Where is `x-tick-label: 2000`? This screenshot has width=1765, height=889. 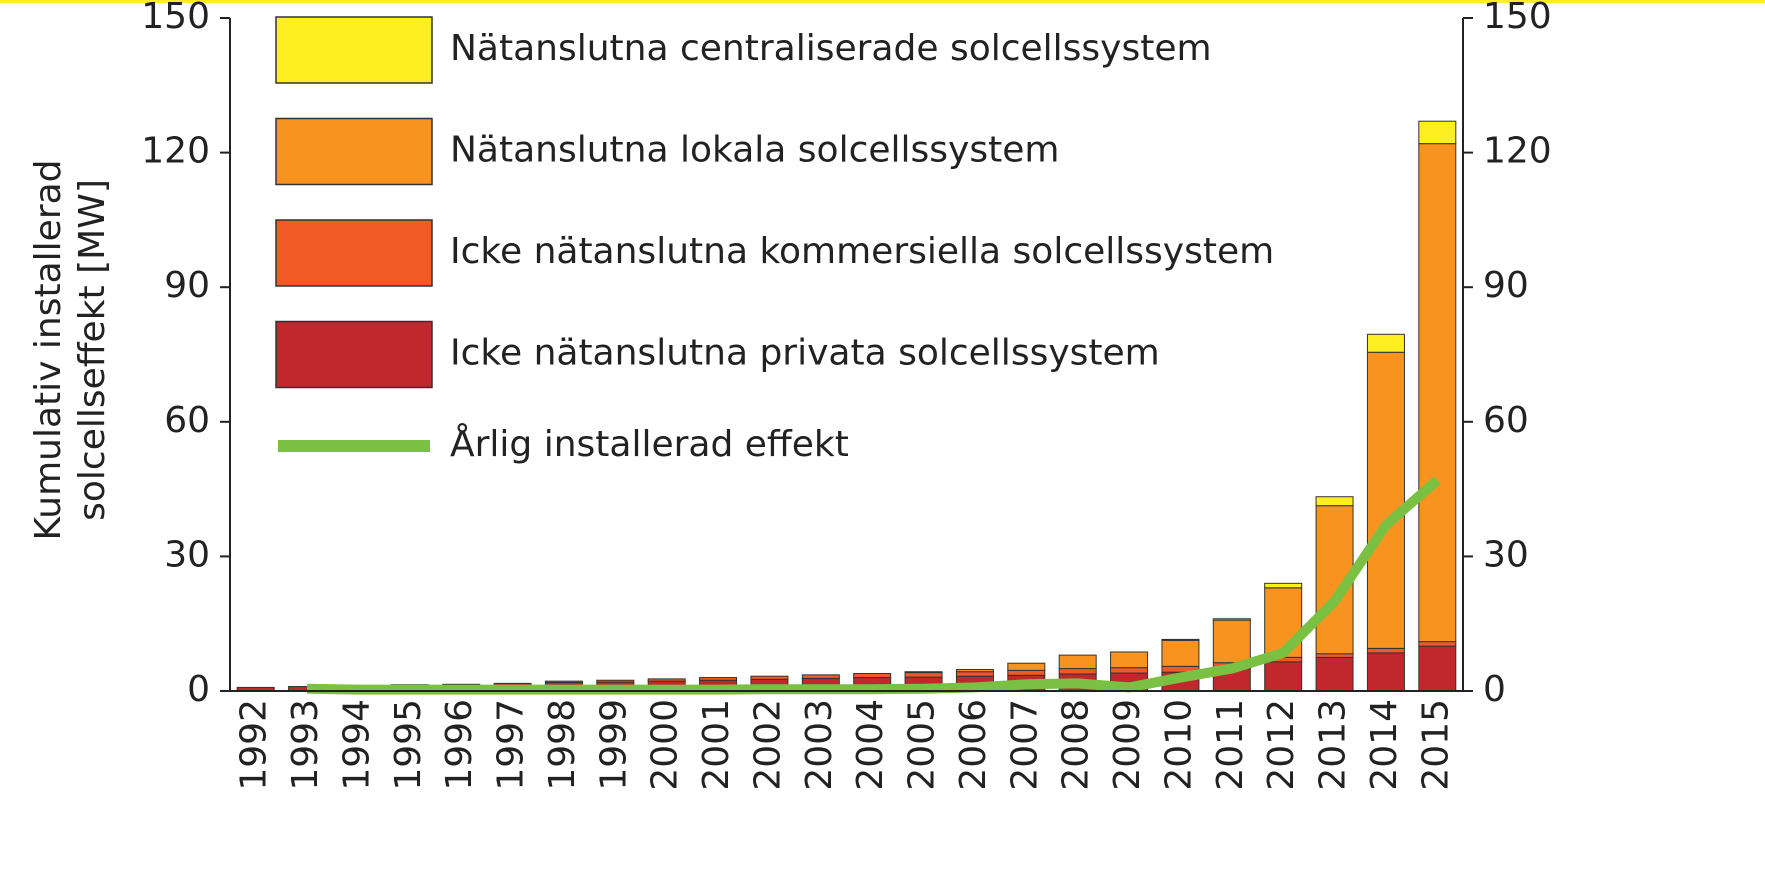 x-tick-label: 2000 is located at coordinates (665, 745).